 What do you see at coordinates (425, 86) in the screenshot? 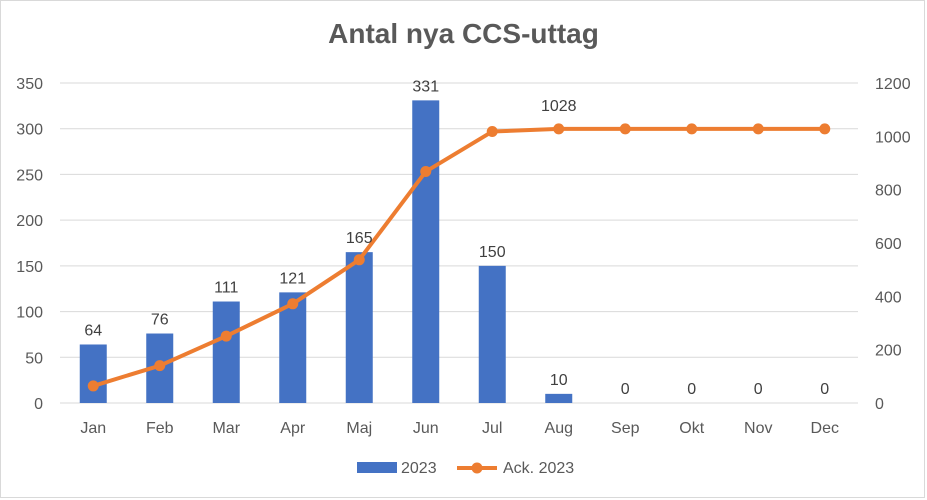
I see `bar-data-label: 331` at bounding box center [425, 86].